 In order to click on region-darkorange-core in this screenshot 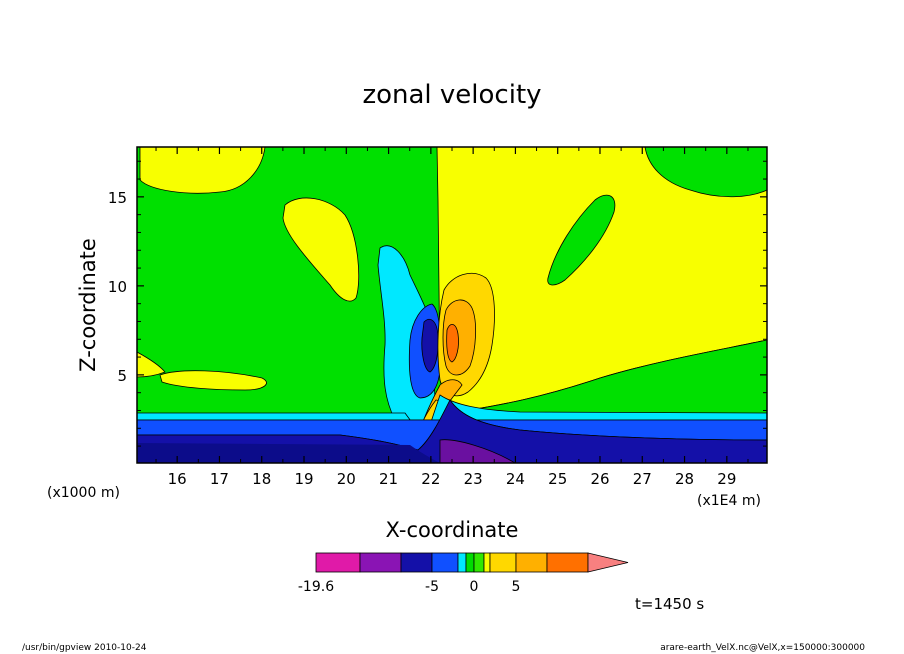, I will do `click(452, 343)`.